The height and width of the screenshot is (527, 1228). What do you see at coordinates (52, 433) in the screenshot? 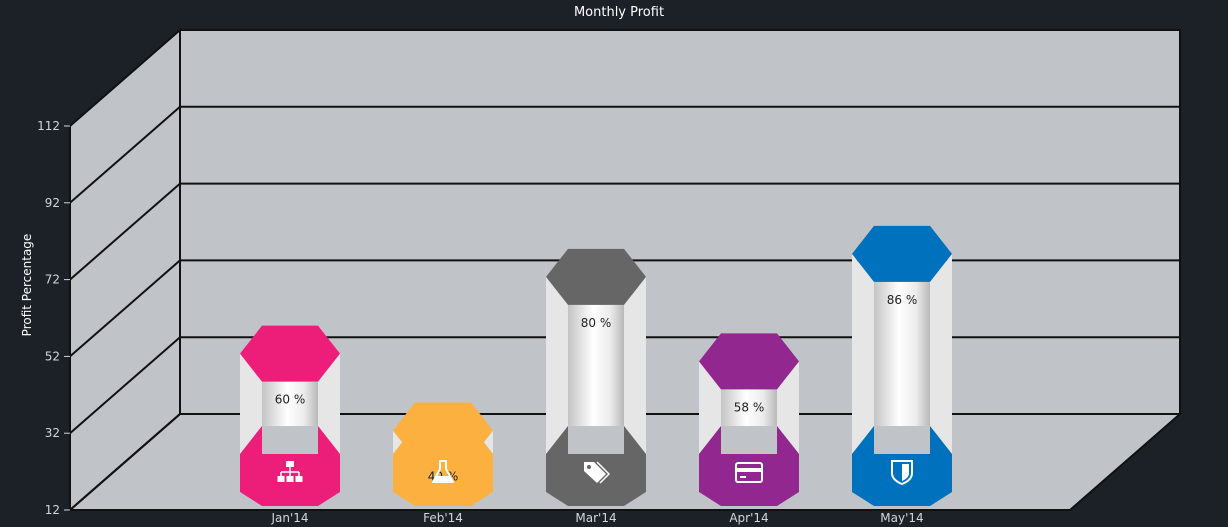
I see `y-tick-label: 32` at bounding box center [52, 433].